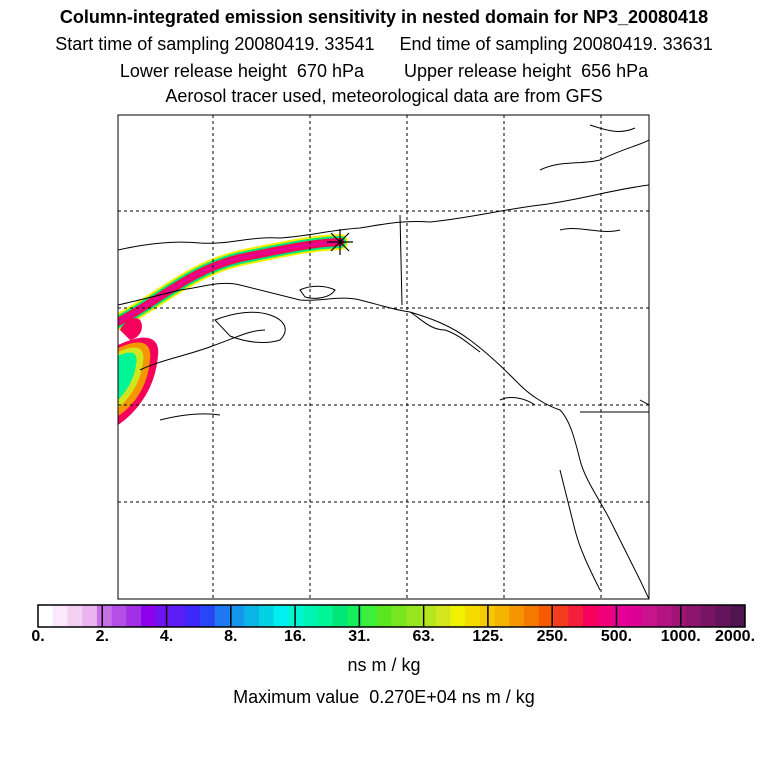  What do you see at coordinates (384, 697) in the screenshot?
I see `maximum-value: Maximum value 0.270E+04 ns m / kg` at bounding box center [384, 697].